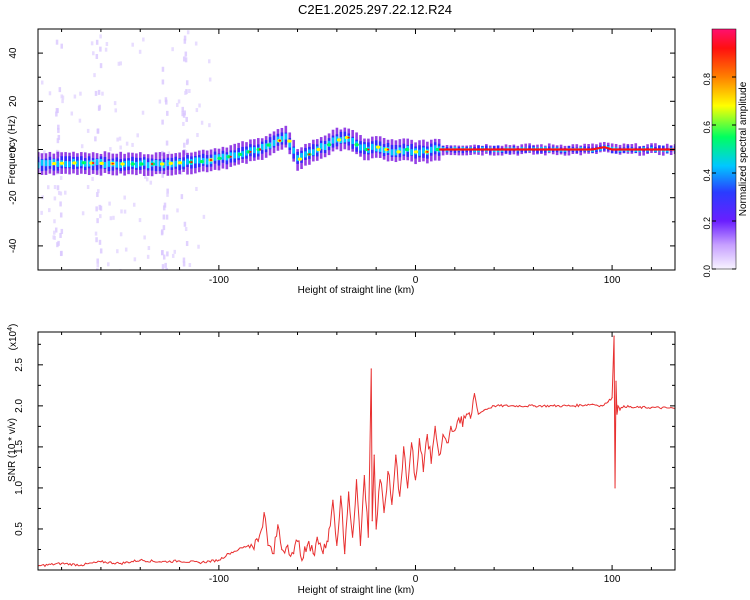 The image size is (750, 600). What do you see at coordinates (19, 488) in the screenshot?
I see `snr-ytick-label: 1.0` at bounding box center [19, 488].